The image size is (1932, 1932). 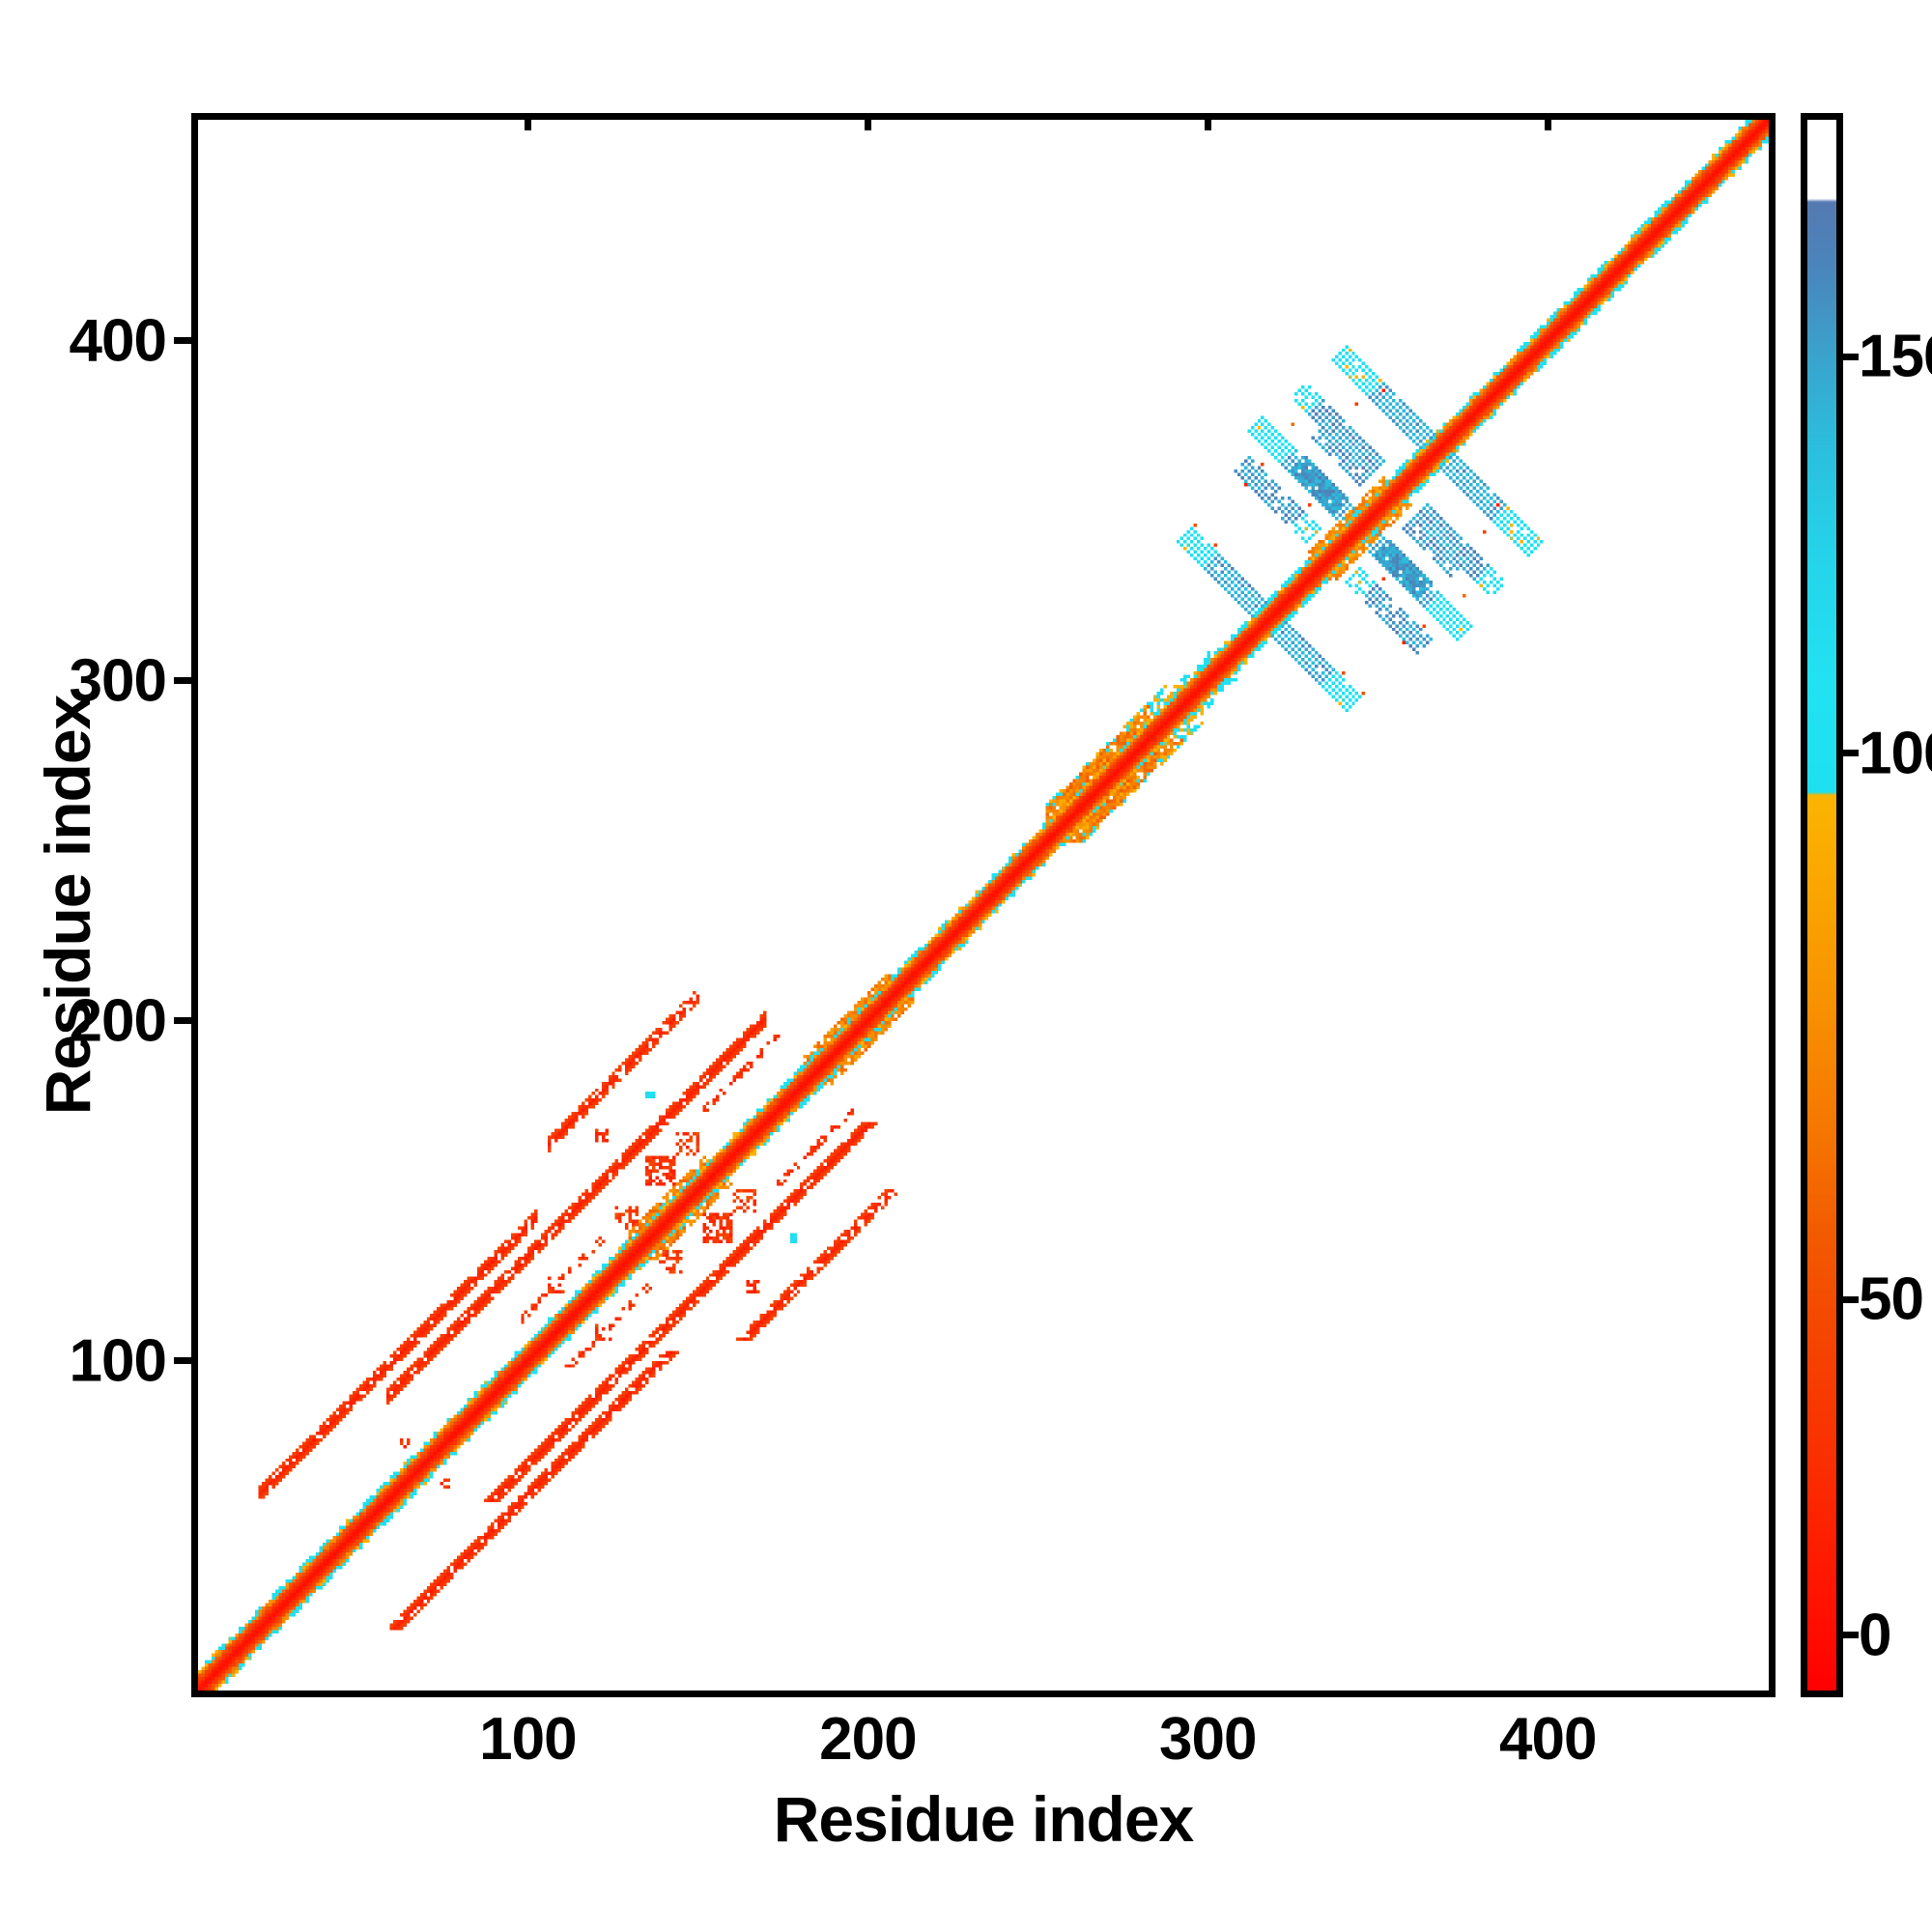 I want to click on x-axis-title: Residue index, so click(x=983, y=1819).